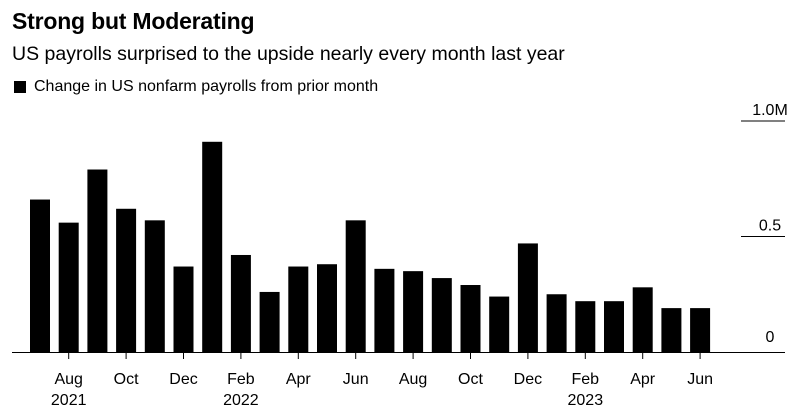 This screenshot has height=413, width=801. I want to click on chart-title: Strong but Moderating, so click(133, 21).